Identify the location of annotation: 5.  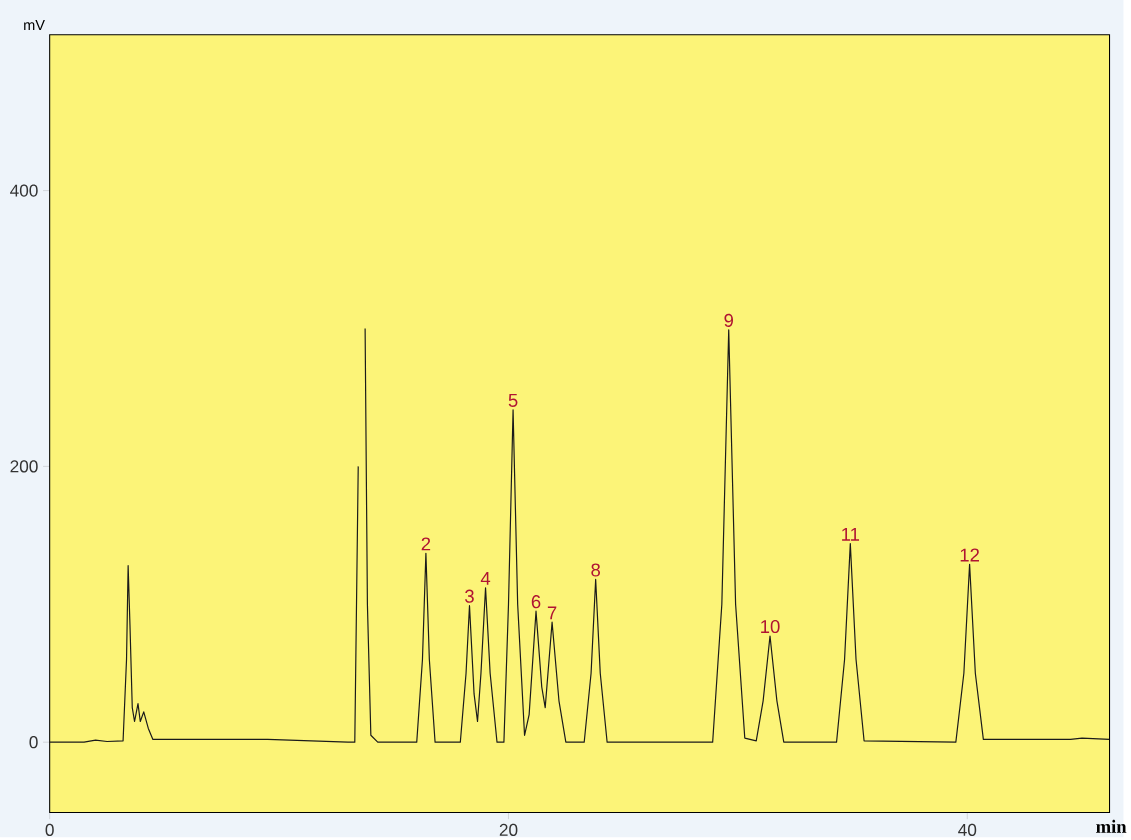
(513, 400).